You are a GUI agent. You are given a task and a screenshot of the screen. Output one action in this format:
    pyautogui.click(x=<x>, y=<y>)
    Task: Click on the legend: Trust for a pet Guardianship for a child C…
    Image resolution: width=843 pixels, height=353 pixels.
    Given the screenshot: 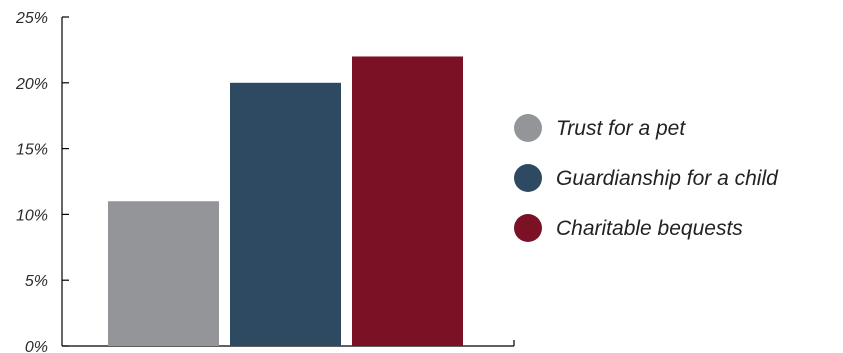 What is the action you would take?
    pyautogui.click(x=646, y=178)
    